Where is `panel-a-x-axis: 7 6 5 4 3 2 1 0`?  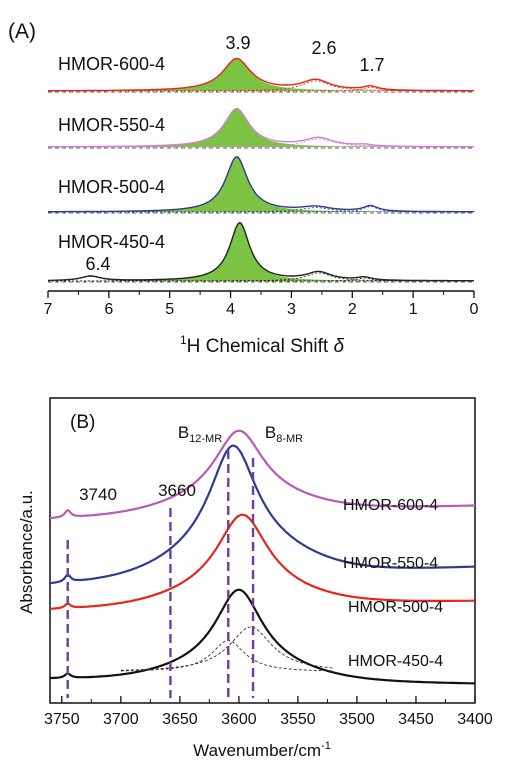
panel-a-x-axis: 7 6 5 4 3 2 1 0 is located at coordinates (261, 304).